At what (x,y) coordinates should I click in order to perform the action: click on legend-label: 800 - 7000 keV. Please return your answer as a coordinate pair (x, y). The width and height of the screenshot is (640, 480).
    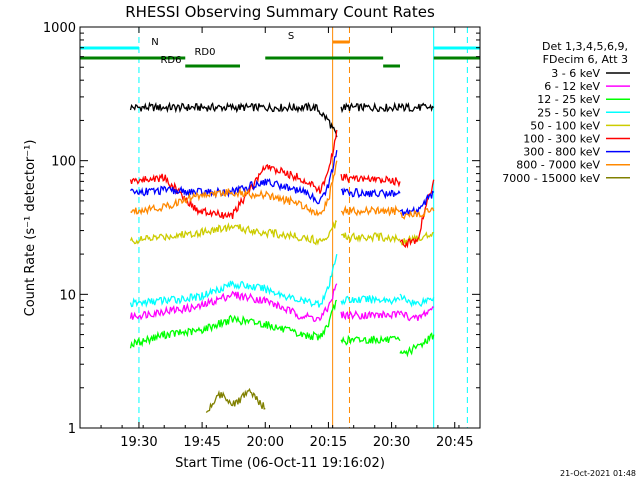
    Looking at the image, I should click on (558, 165).